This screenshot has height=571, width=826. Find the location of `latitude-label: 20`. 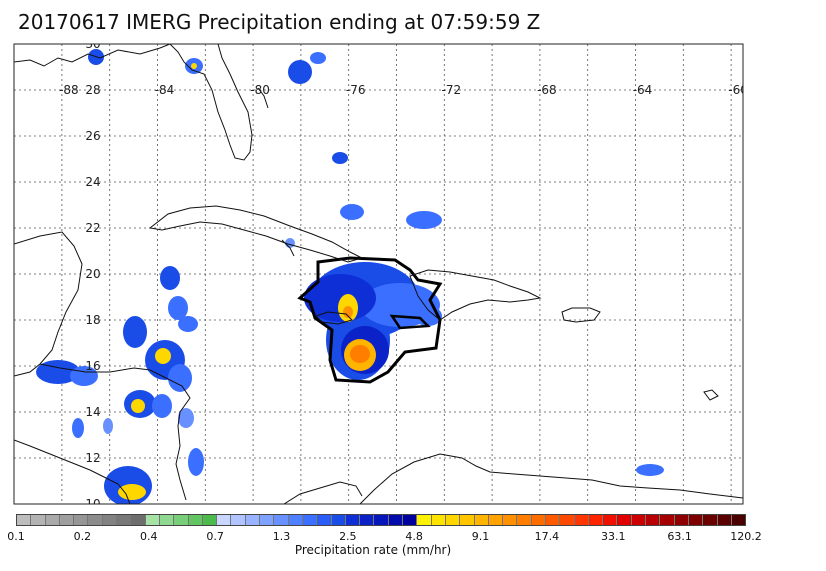

latitude-label: 20 is located at coordinates (92, 274).